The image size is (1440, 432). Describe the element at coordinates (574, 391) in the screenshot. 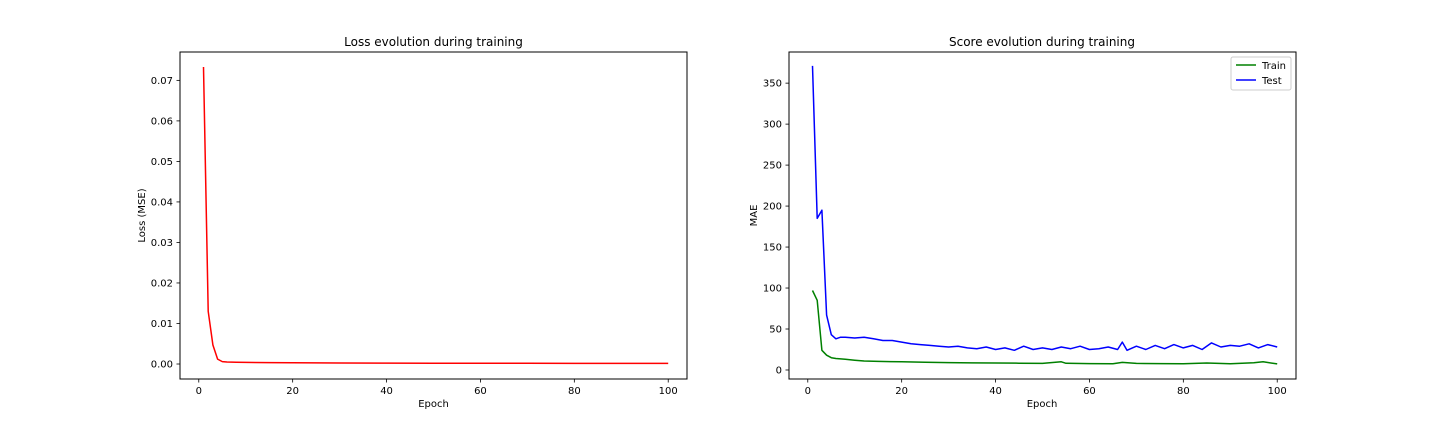

I see `loss-x-tick-label: 80` at that location.